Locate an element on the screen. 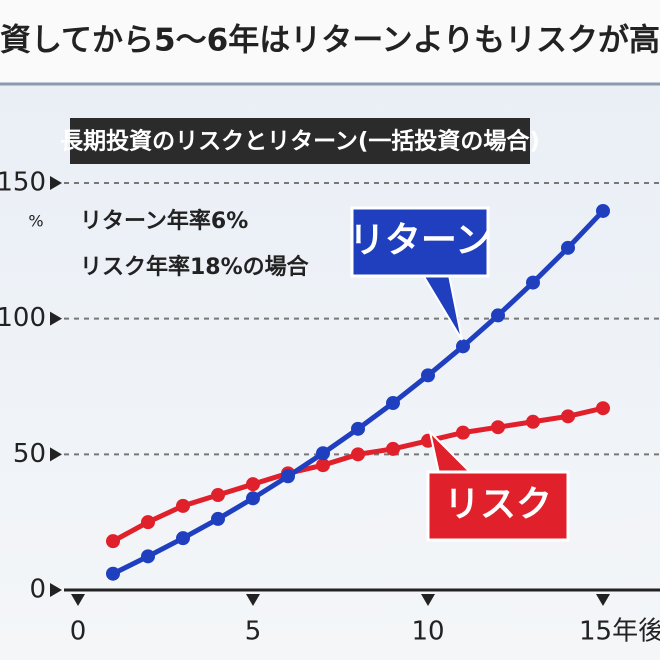 This screenshot has height=660, width=660. legend-label: リターン is located at coordinates (420, 240).